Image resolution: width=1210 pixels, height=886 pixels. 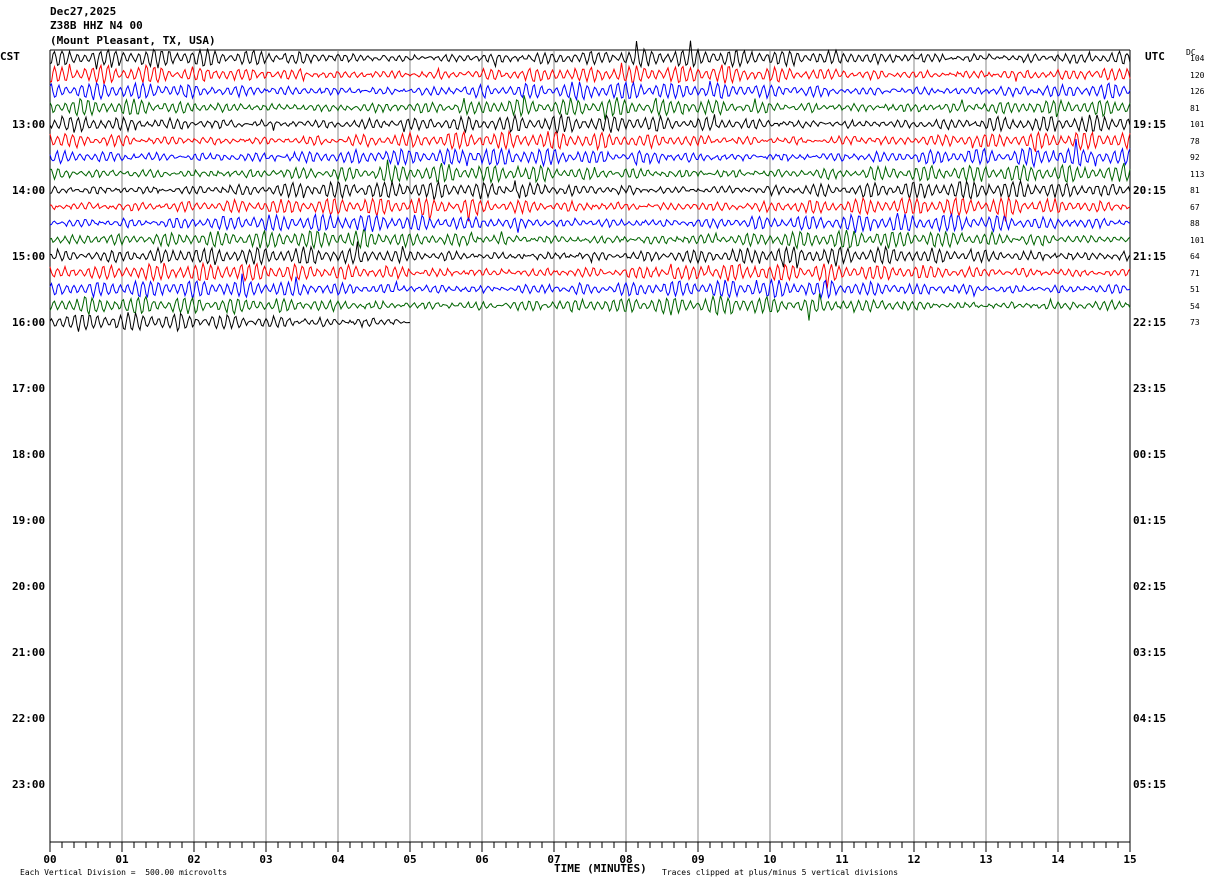 I want to click on x-tick-label: 02, so click(x=193, y=859).